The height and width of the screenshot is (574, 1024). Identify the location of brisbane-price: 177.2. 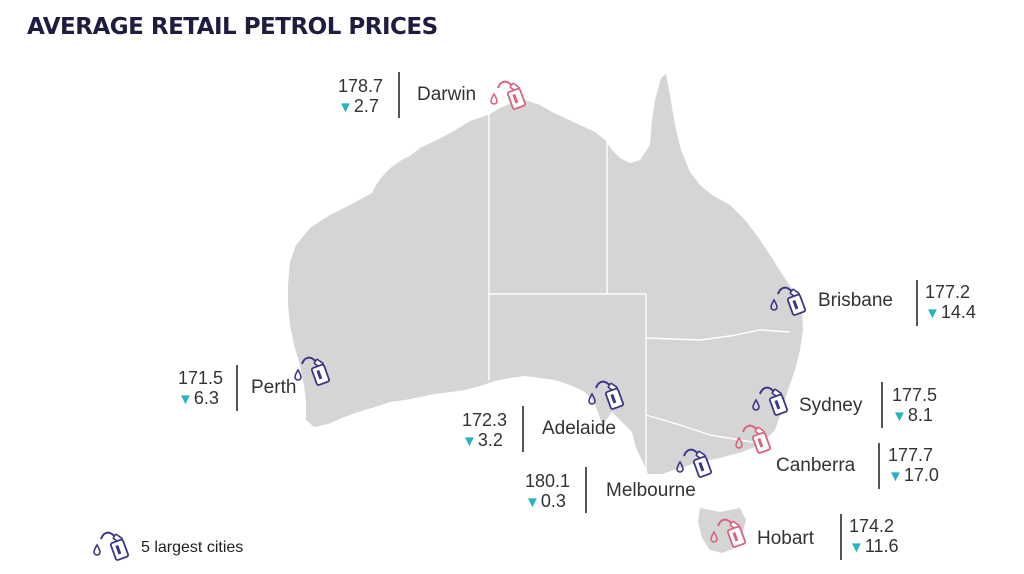
(948, 292).